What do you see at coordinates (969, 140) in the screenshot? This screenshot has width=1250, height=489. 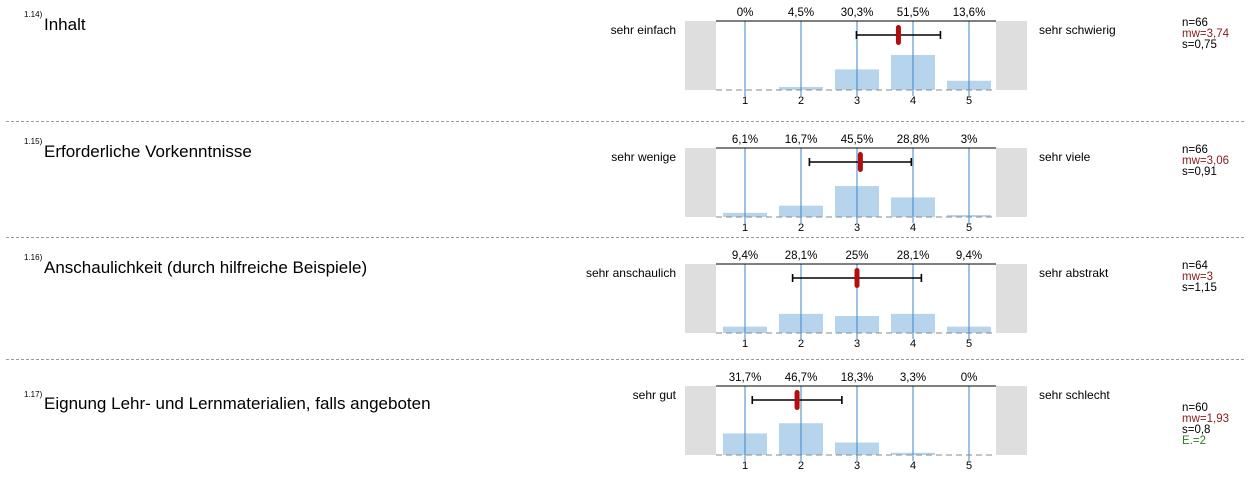 I see `pct-label-5: 3%` at bounding box center [969, 140].